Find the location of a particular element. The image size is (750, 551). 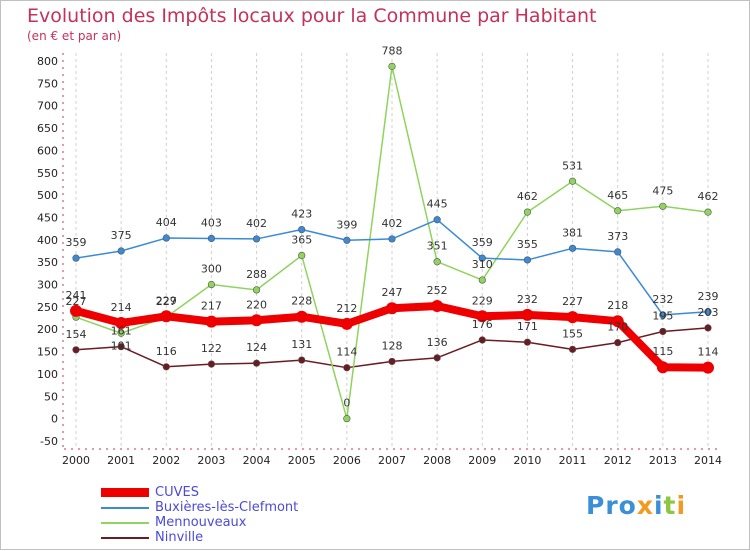

data-label: 115 is located at coordinates (662, 351).